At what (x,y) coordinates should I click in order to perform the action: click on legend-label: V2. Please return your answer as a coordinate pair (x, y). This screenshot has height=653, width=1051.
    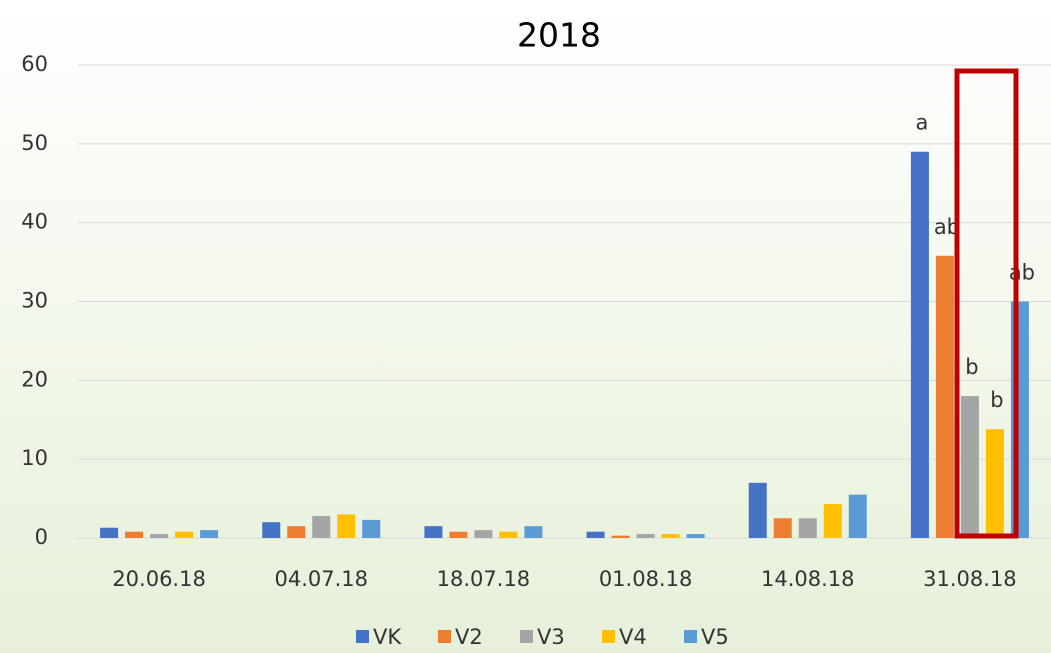
    Looking at the image, I should click on (469, 637).